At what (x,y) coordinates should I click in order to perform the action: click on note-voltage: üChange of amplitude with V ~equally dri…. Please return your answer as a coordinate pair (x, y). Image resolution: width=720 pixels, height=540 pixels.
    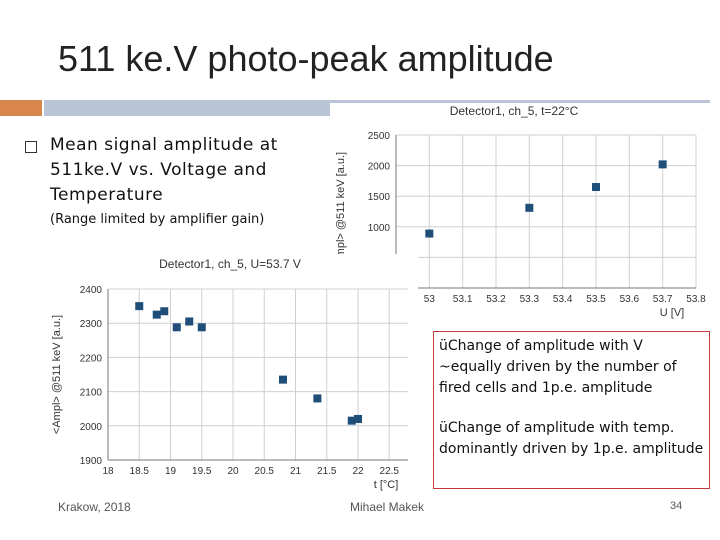
    Looking at the image, I should click on (558, 367).